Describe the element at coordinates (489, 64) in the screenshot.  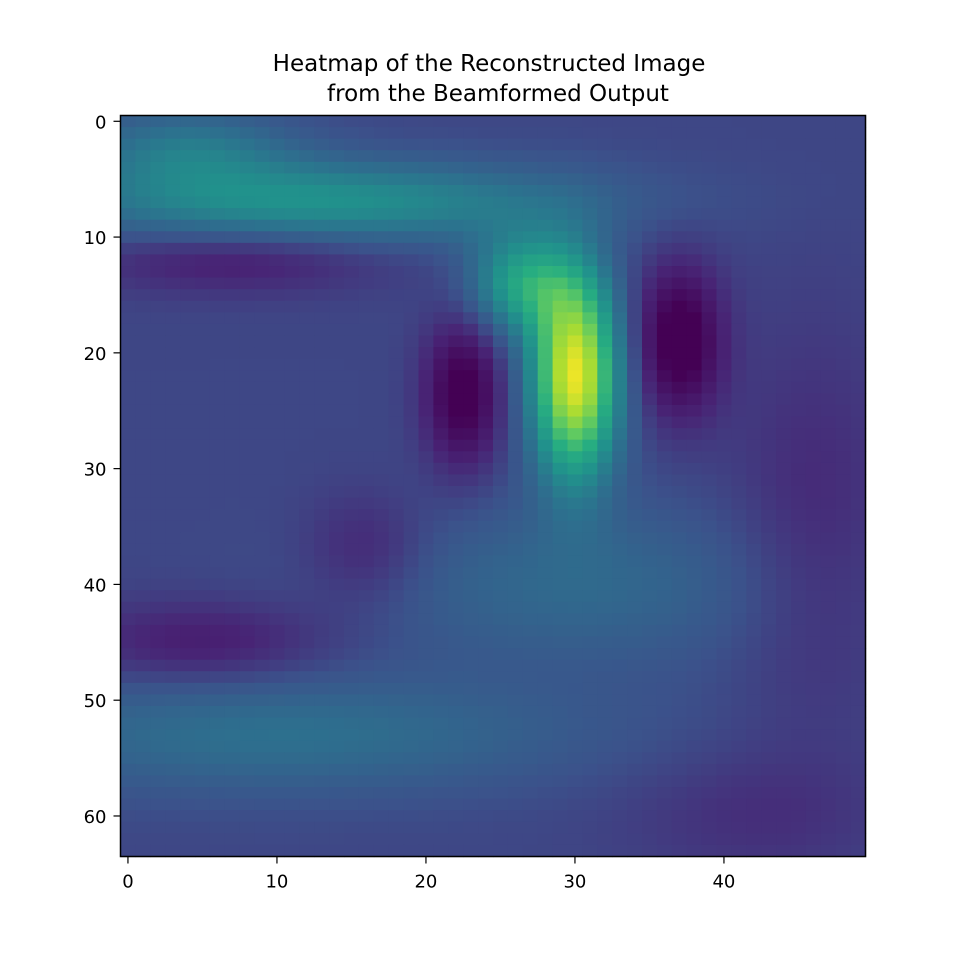
I see `chart-title-line-1: Heatmap of the Reconstructed Image` at that location.